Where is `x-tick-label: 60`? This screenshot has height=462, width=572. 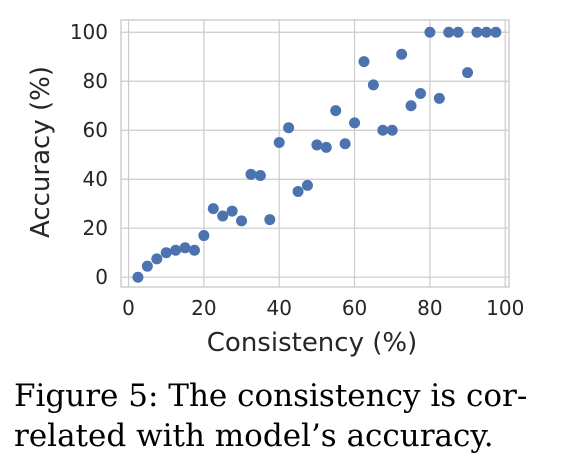 x-tick-label: 60 is located at coordinates (354, 308).